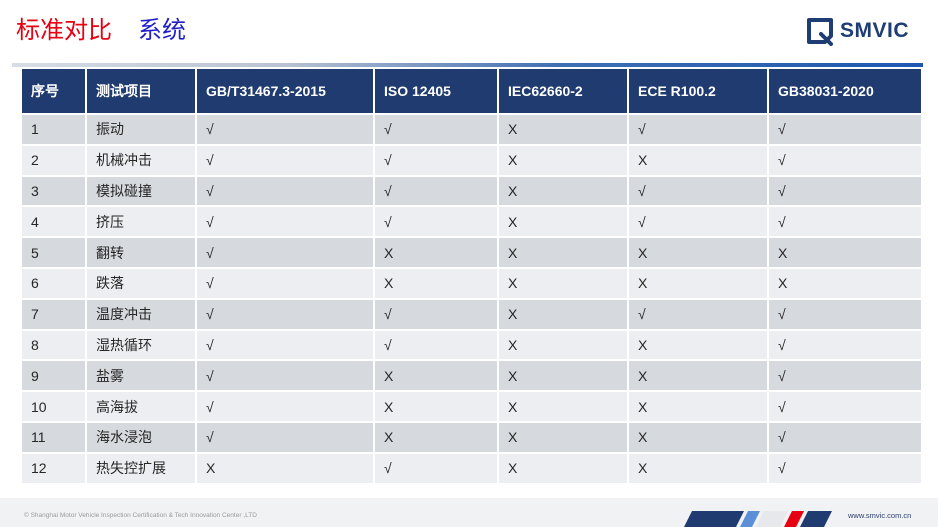 This screenshot has height=527, width=938. What do you see at coordinates (141, 313) in the screenshot?
I see `test-item: 温度冲击` at bounding box center [141, 313].